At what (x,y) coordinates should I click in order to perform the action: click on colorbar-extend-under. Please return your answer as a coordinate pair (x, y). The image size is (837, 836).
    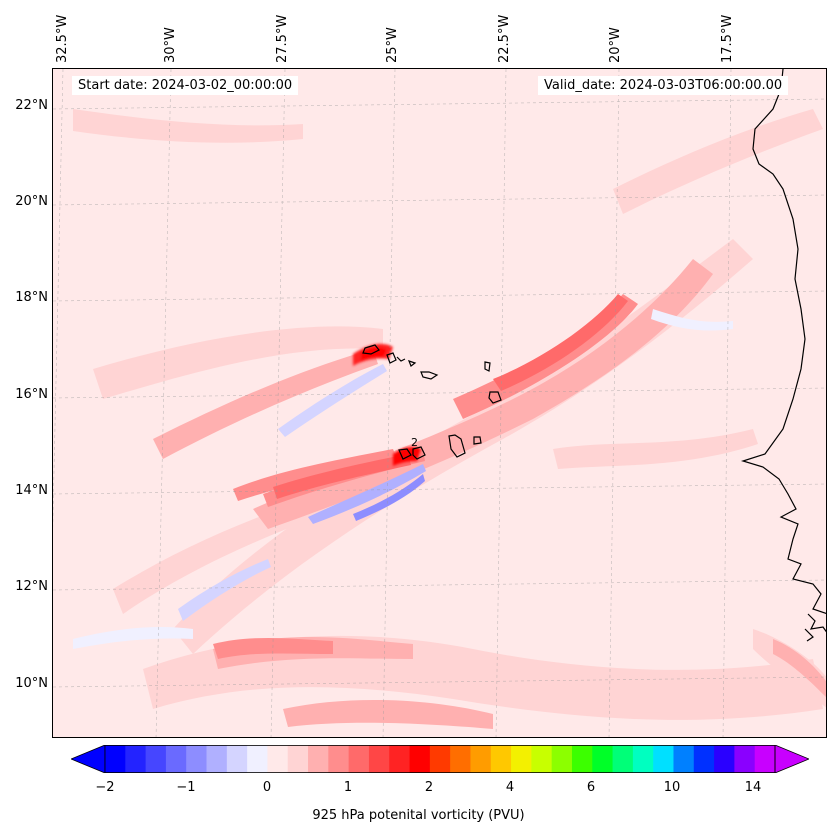
    Looking at the image, I should click on (88, 759).